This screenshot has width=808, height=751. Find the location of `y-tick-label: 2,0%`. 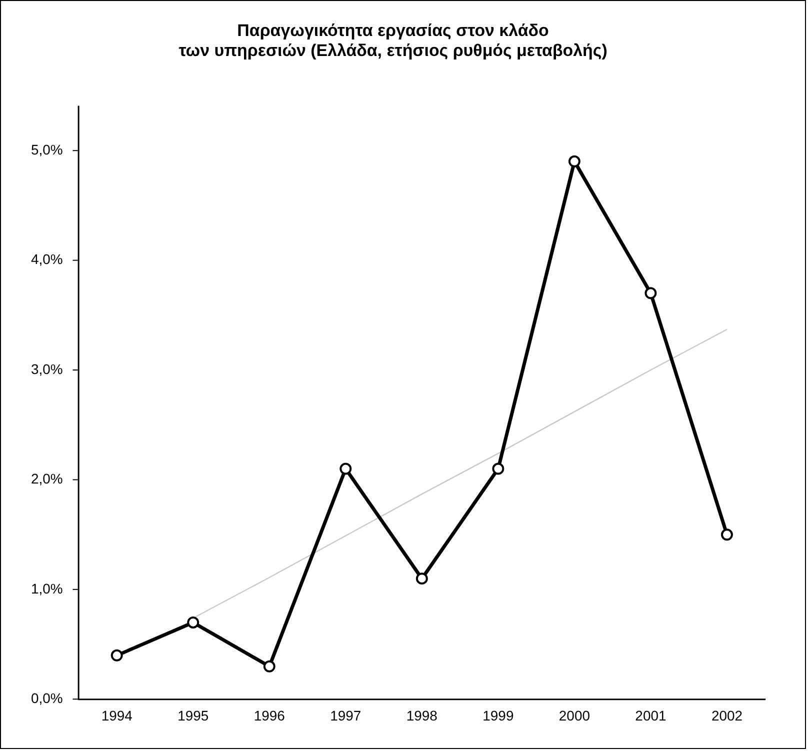

y-tick-label: 2,0% is located at coordinates (46, 478).